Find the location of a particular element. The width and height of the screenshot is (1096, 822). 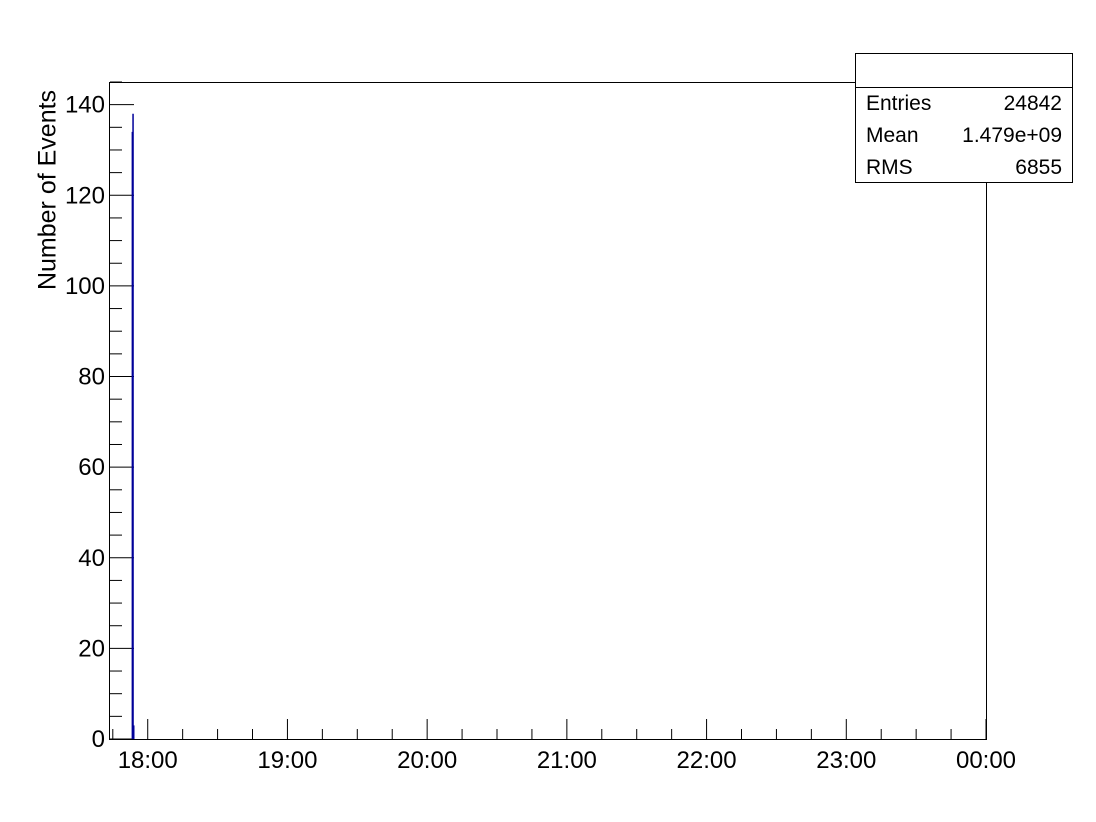

y-tick-label: 80 is located at coordinates (91, 377).